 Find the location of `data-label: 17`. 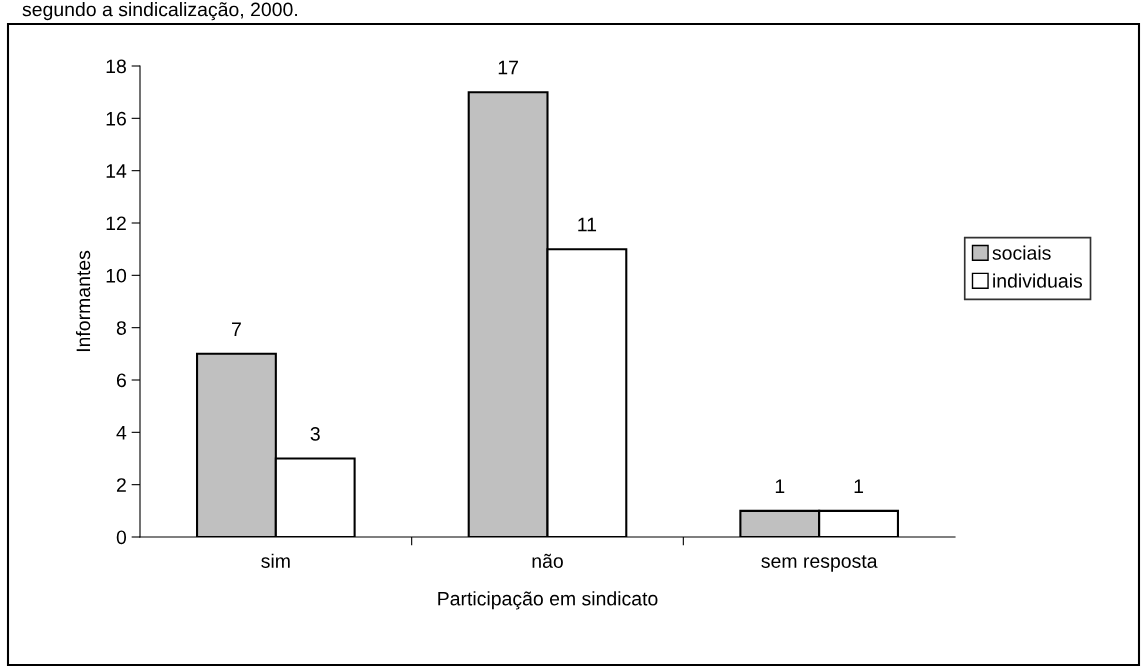

data-label: 17 is located at coordinates (508, 67).